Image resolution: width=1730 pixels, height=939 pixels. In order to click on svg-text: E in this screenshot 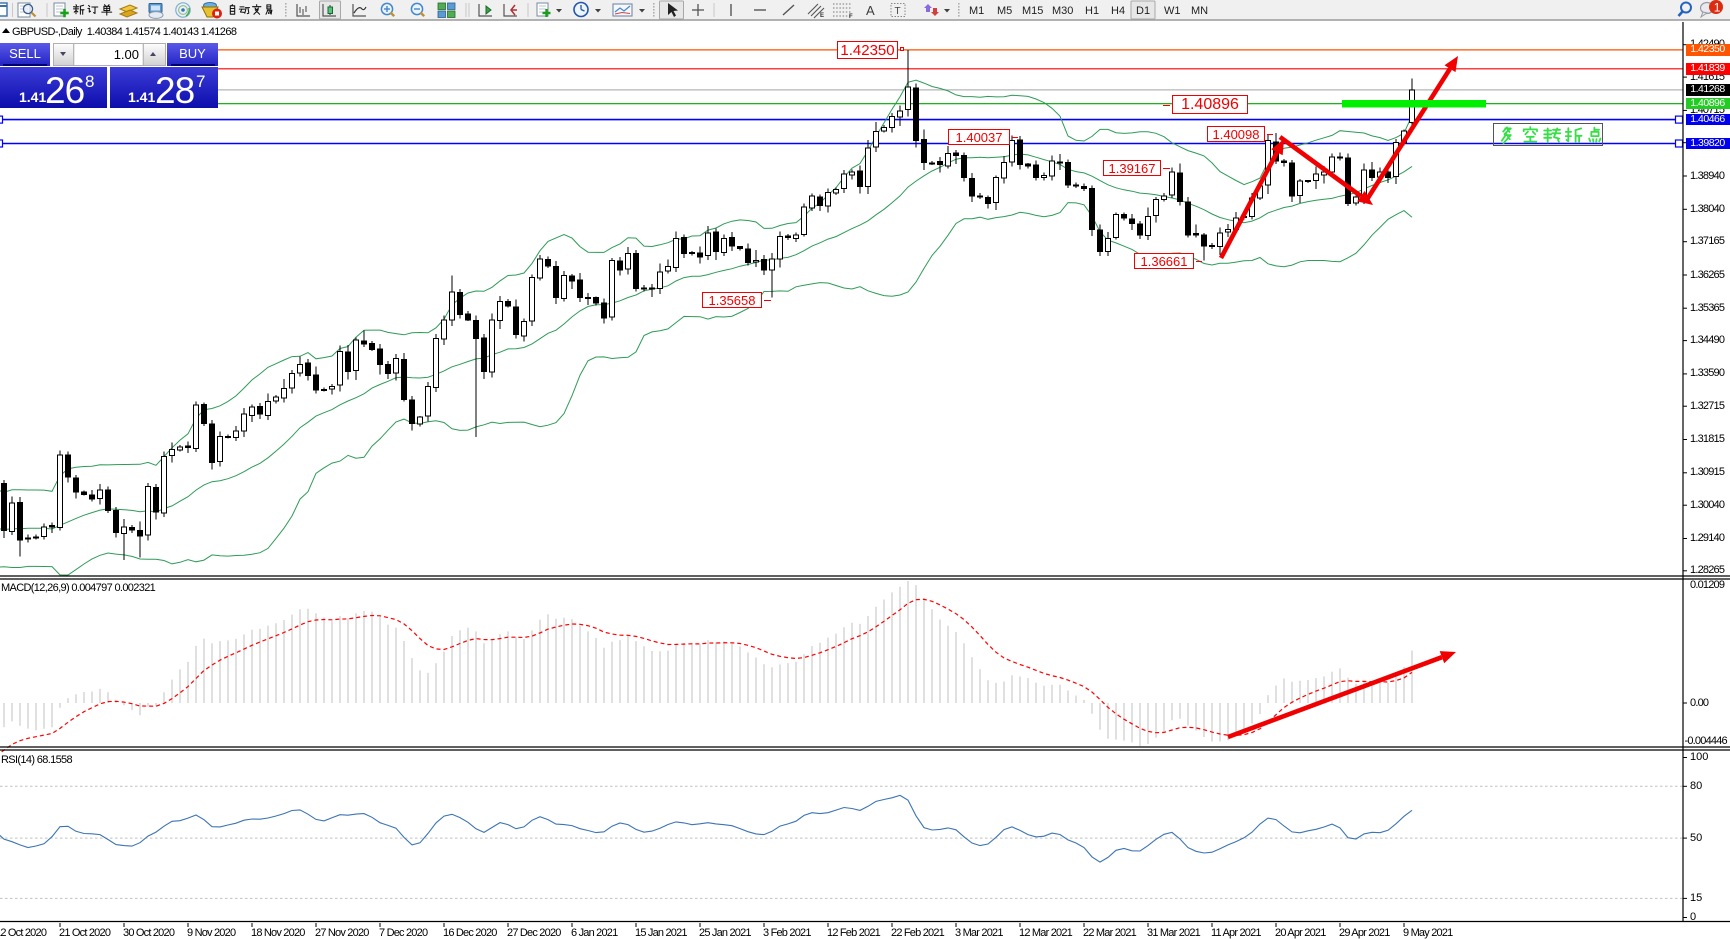, I will do `click(822, 16)`.